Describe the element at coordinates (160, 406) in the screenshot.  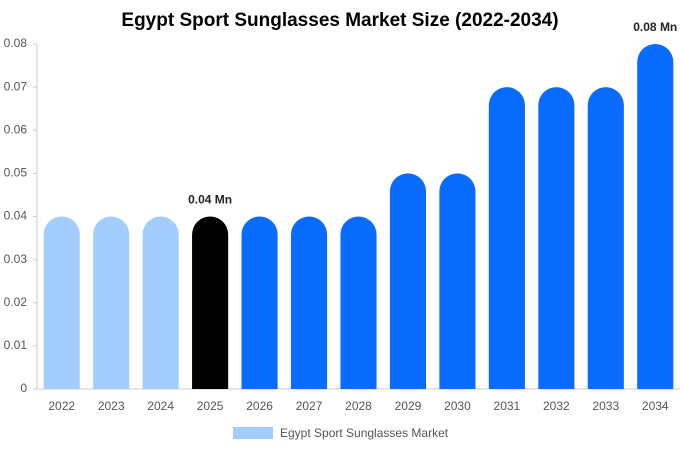
I see `x-tick-label: 2024` at that location.